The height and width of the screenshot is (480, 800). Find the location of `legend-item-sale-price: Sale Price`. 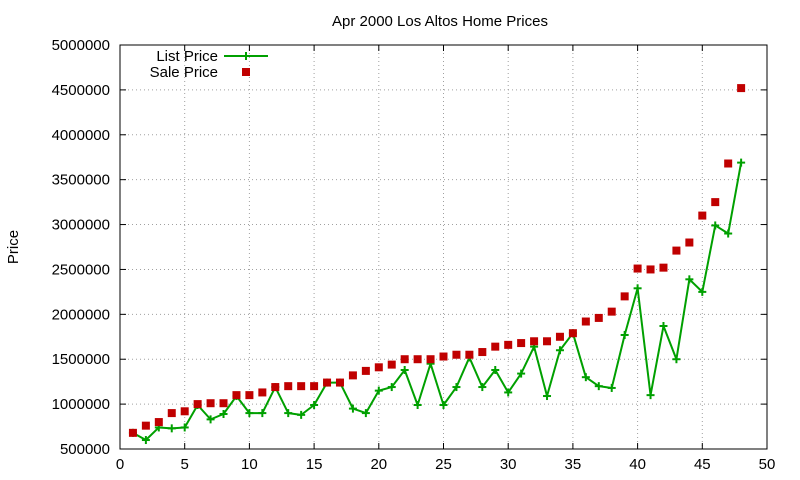

legend-item-sale-price: Sale Price is located at coordinates (200, 72).